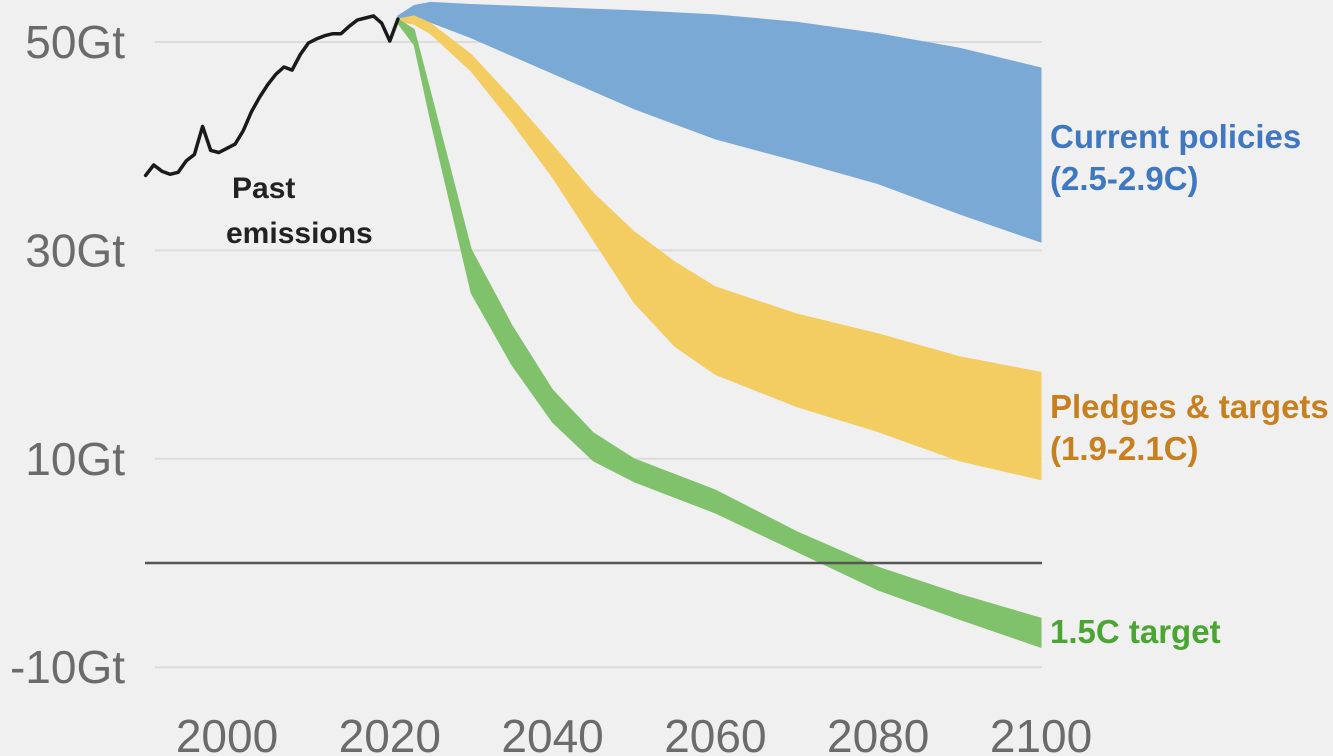 This screenshot has height=756, width=1333. Describe the element at coordinates (878, 733) in the screenshot. I see `x-tick-label: 2080` at that location.